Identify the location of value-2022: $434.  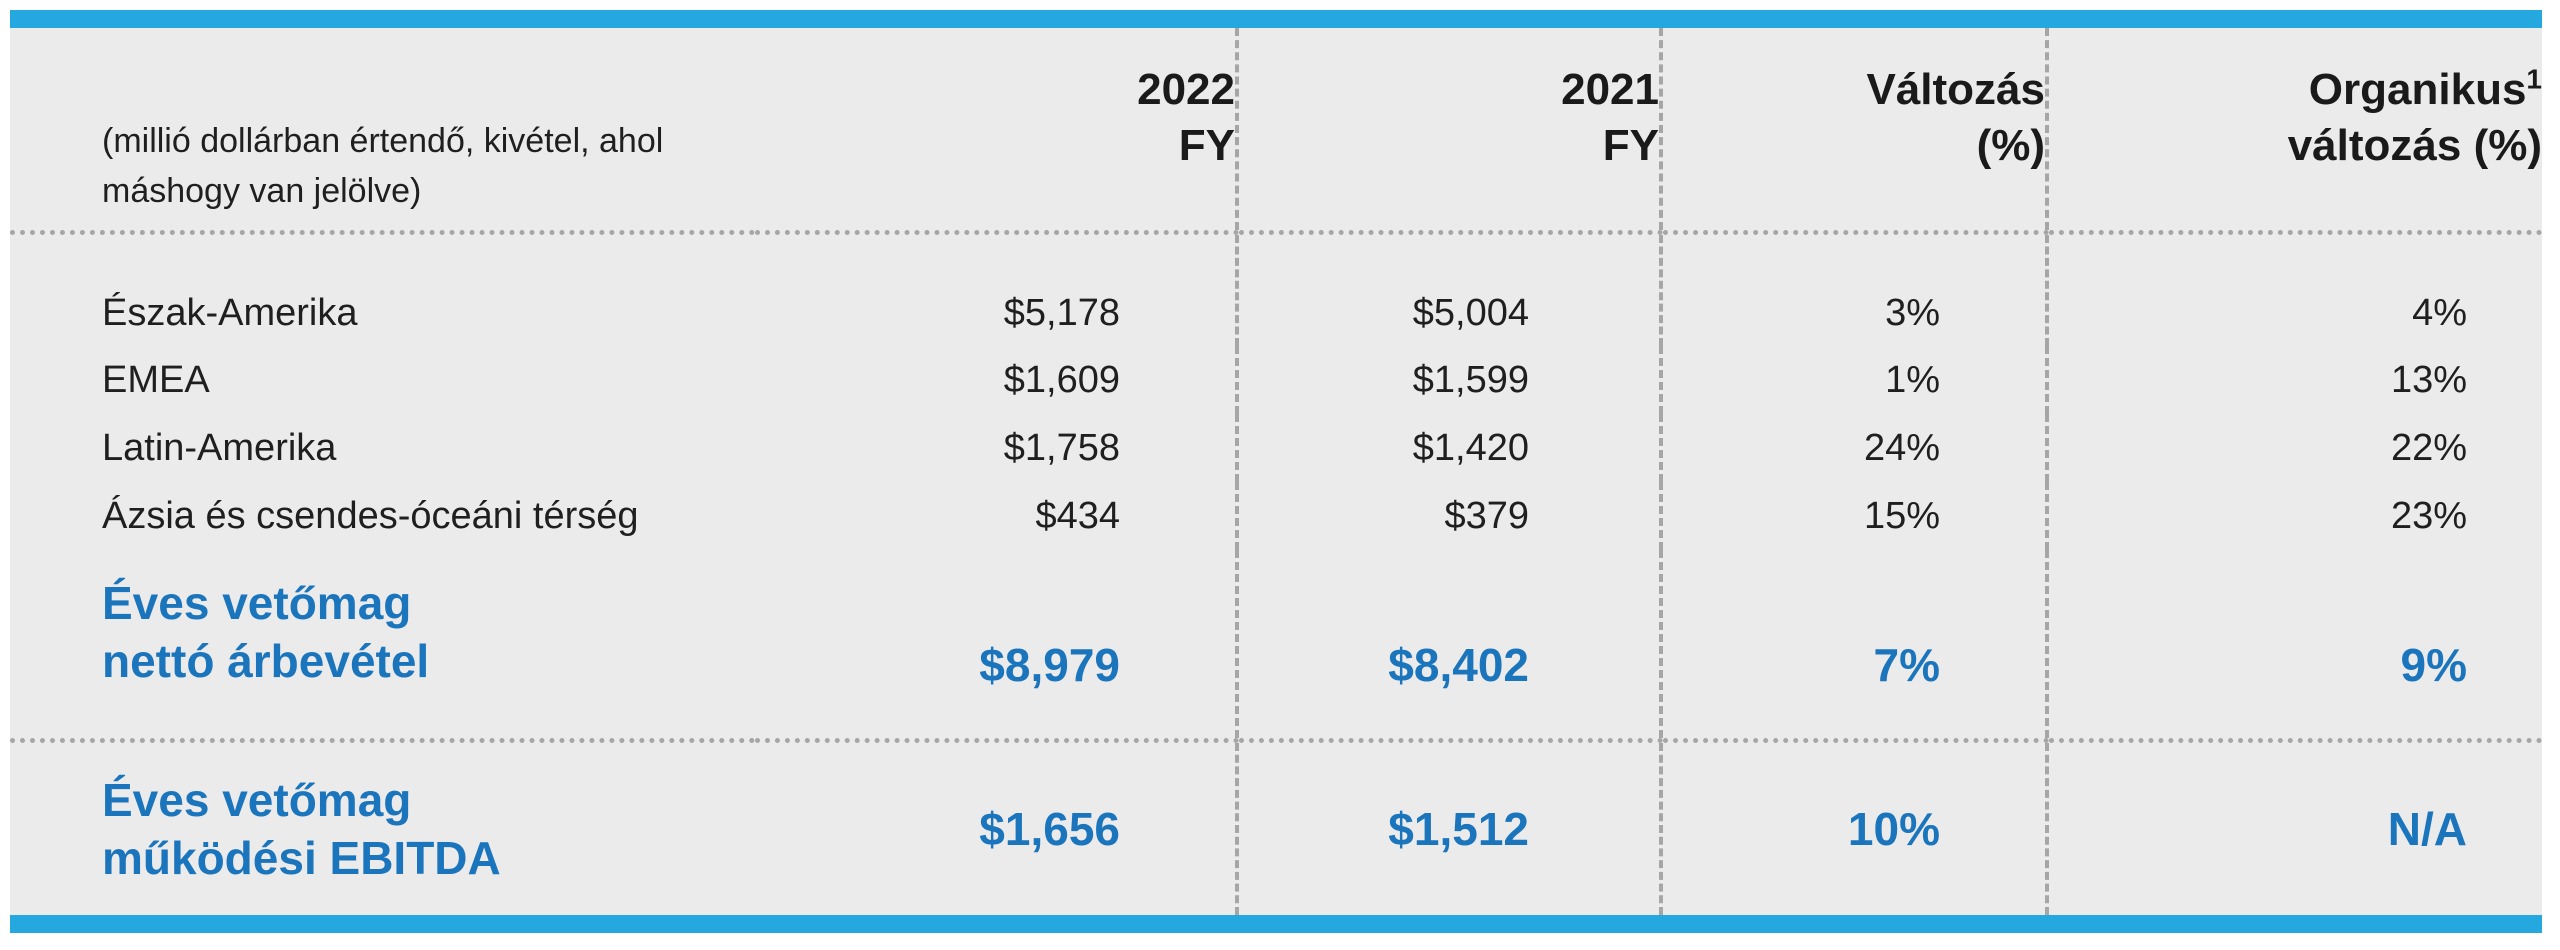
(997, 516).